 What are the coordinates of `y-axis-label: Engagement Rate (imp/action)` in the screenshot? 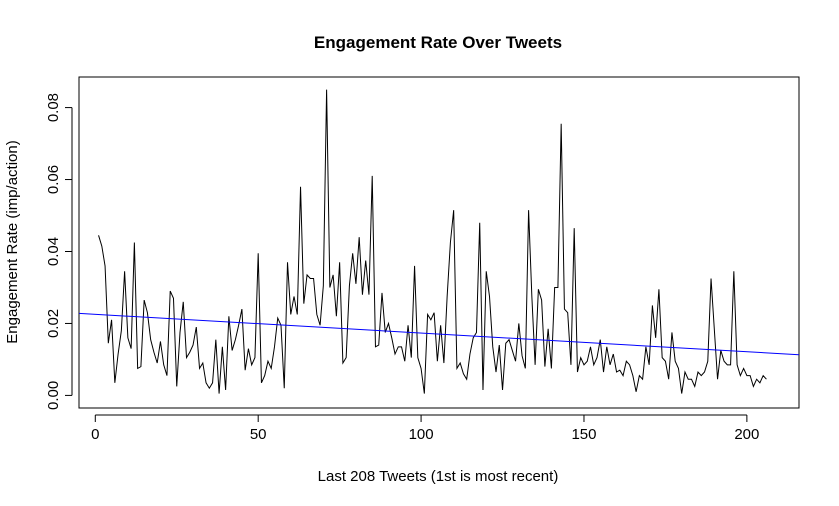 It's located at (12, 241).